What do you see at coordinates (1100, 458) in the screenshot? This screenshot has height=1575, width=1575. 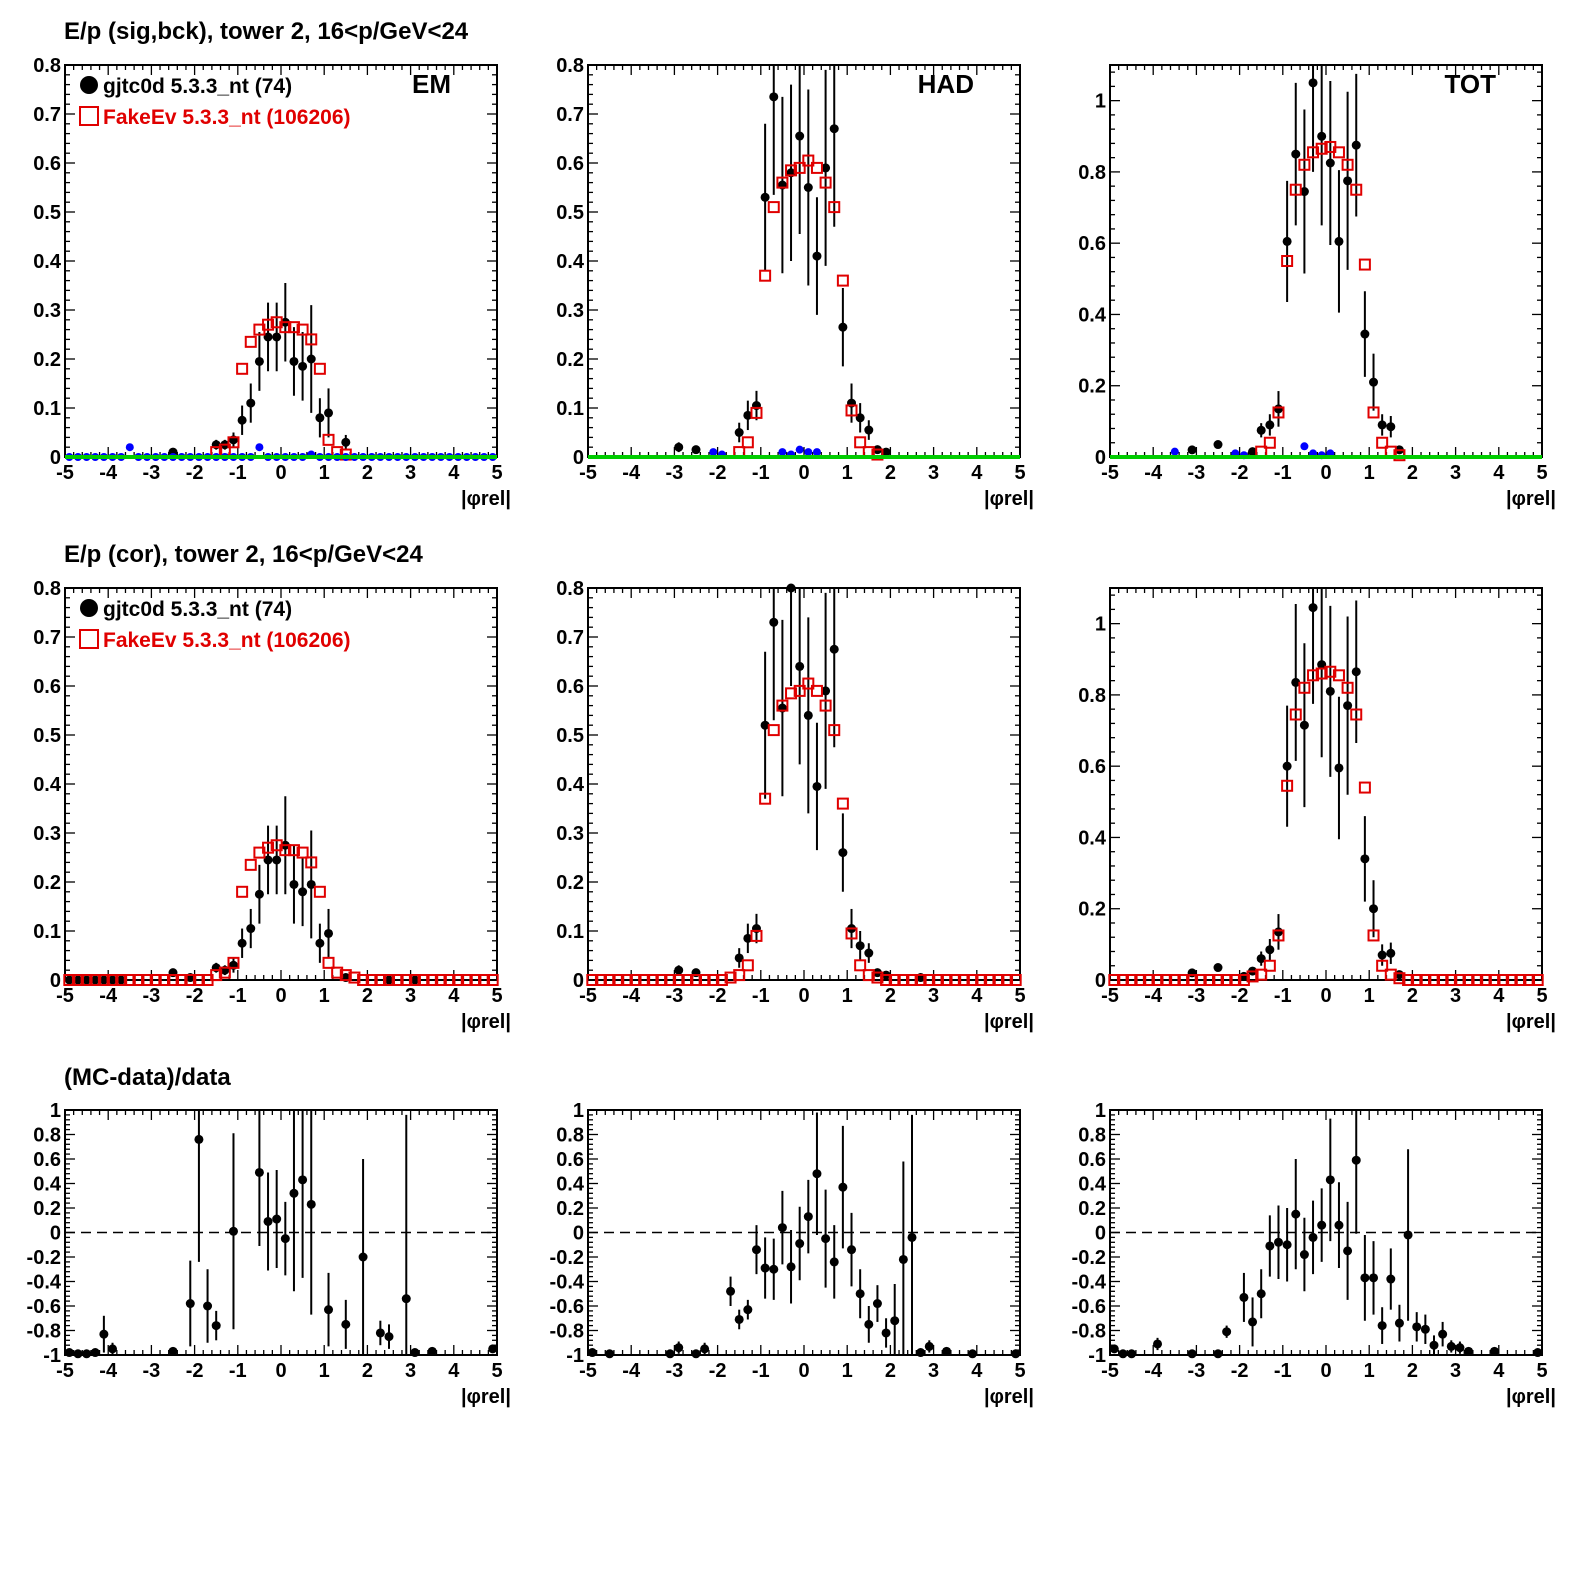 I see `y-tick-label: 0` at bounding box center [1100, 458].